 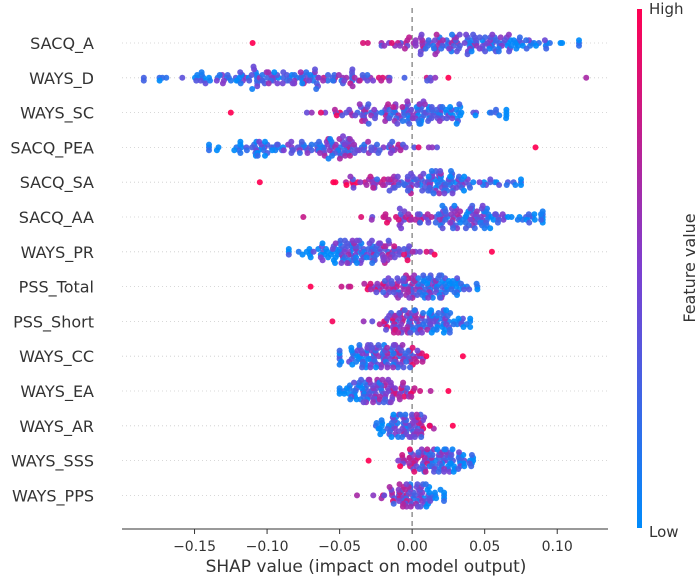 What do you see at coordinates (62, 44) in the screenshot?
I see `feature-label: SACQ_A` at bounding box center [62, 44].